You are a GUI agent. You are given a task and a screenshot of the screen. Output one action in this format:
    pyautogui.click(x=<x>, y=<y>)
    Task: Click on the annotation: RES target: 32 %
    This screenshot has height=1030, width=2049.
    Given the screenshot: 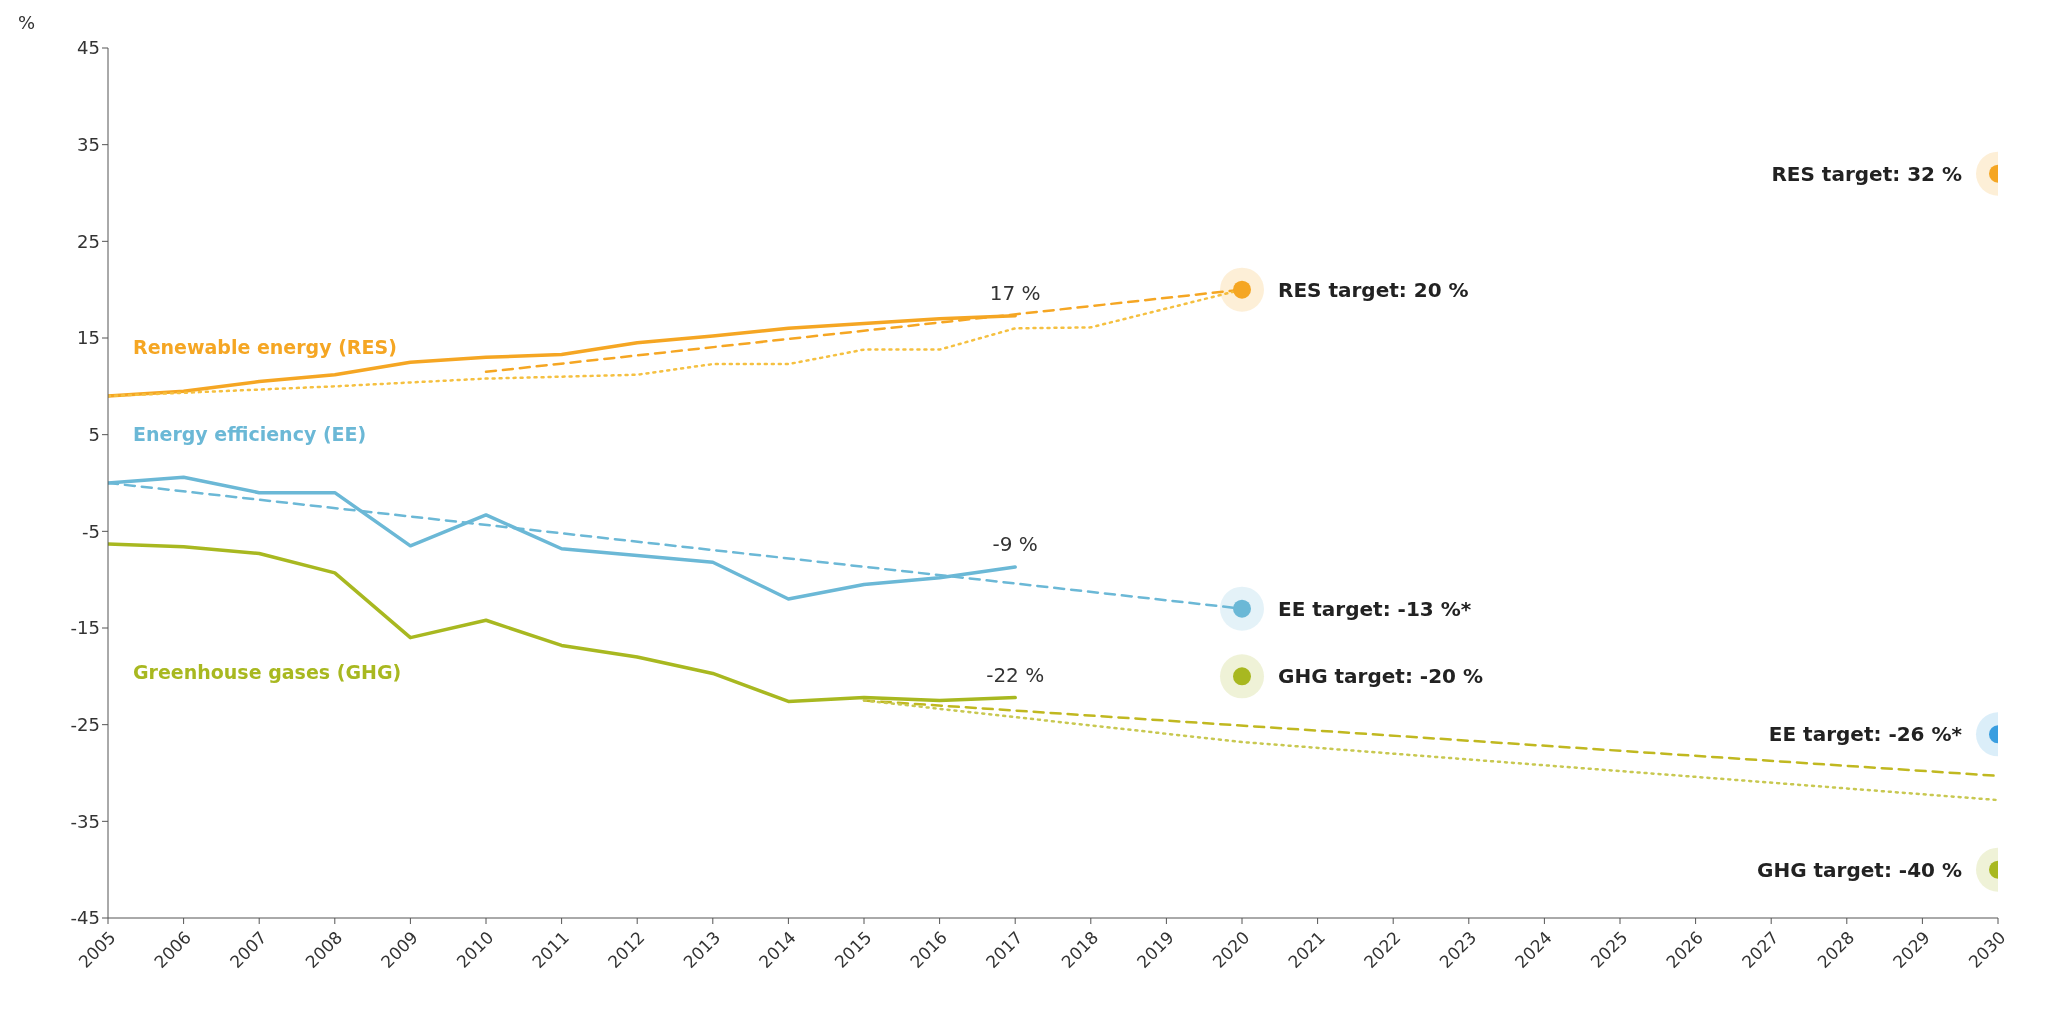 What is the action you would take?
    pyautogui.click(x=1866, y=173)
    